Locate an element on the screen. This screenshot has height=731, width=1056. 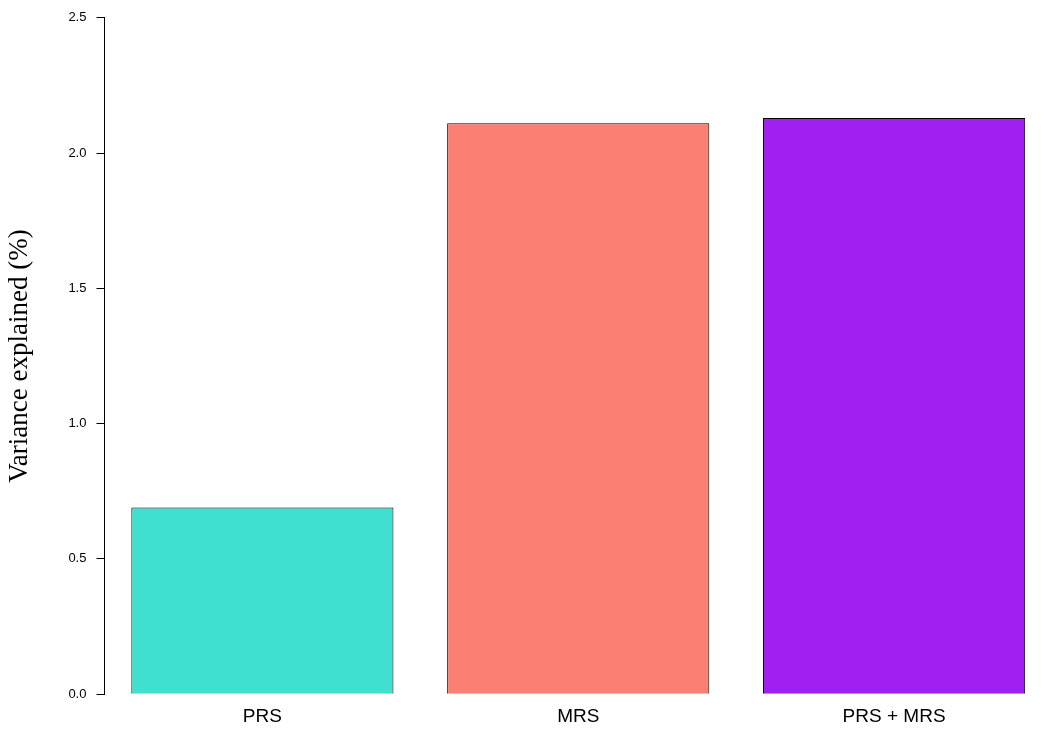
y-axis-title: Variance explained (%) is located at coordinates (18, 356).